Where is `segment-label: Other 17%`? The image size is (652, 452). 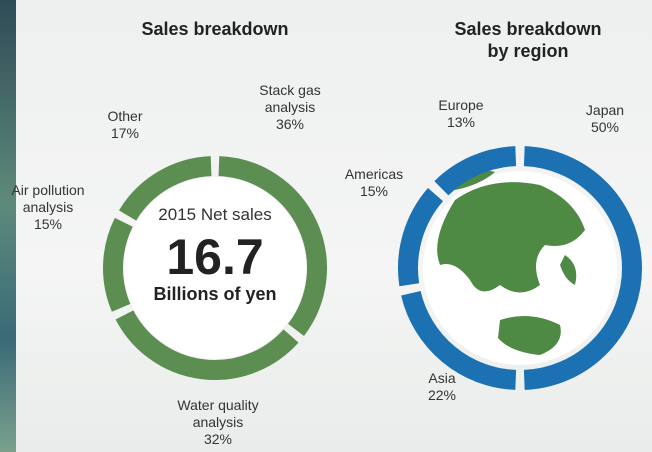
segment-label: Other 17% is located at coordinates (125, 125).